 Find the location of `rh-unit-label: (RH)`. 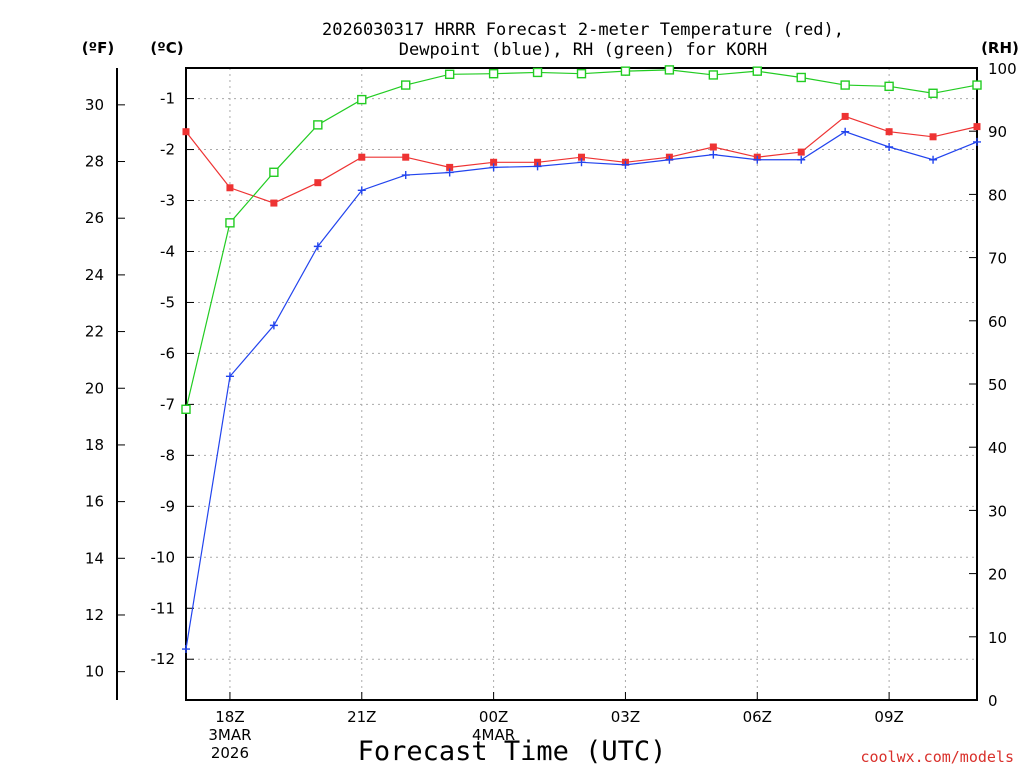

rh-unit-label: (RH) is located at coordinates (1000, 48).